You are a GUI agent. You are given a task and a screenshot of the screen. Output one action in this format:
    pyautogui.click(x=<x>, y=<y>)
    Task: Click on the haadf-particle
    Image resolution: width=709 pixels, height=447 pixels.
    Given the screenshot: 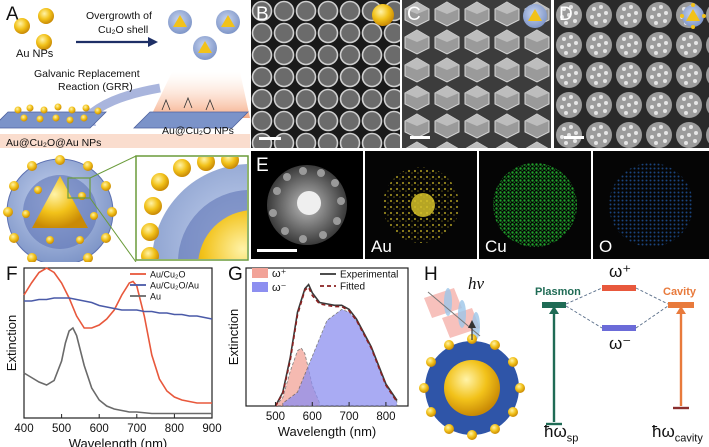 What is the action you would take?
    pyautogui.click(x=307, y=205)
    